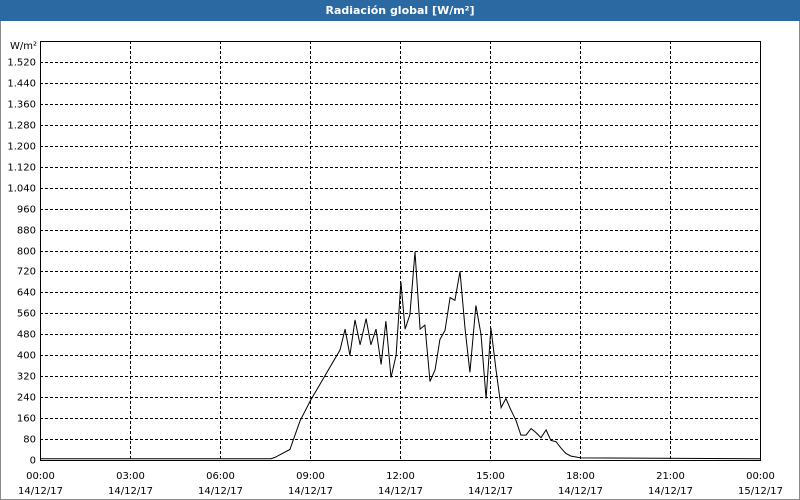  I want to click on chart-title: Radiación global [W/m²], so click(399, 10).